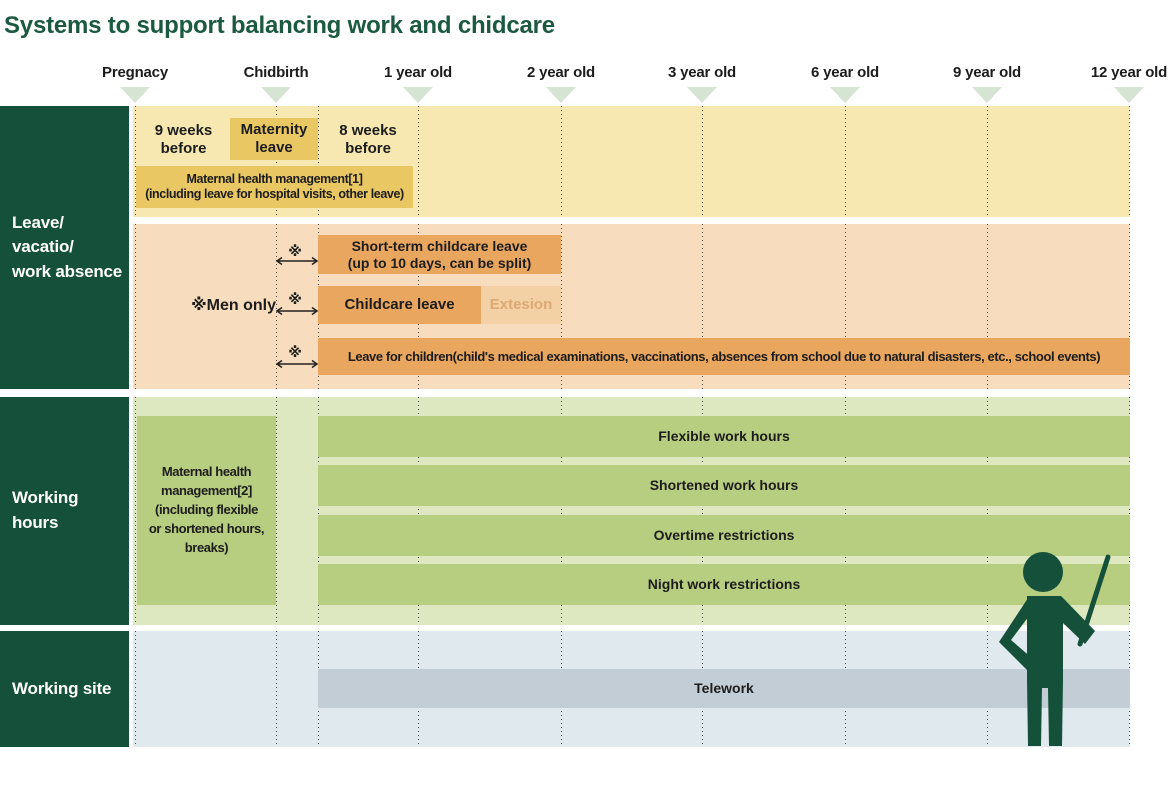 The height and width of the screenshot is (785, 1170). I want to click on timeline-label-12yo: 12 year old, so click(1129, 72).